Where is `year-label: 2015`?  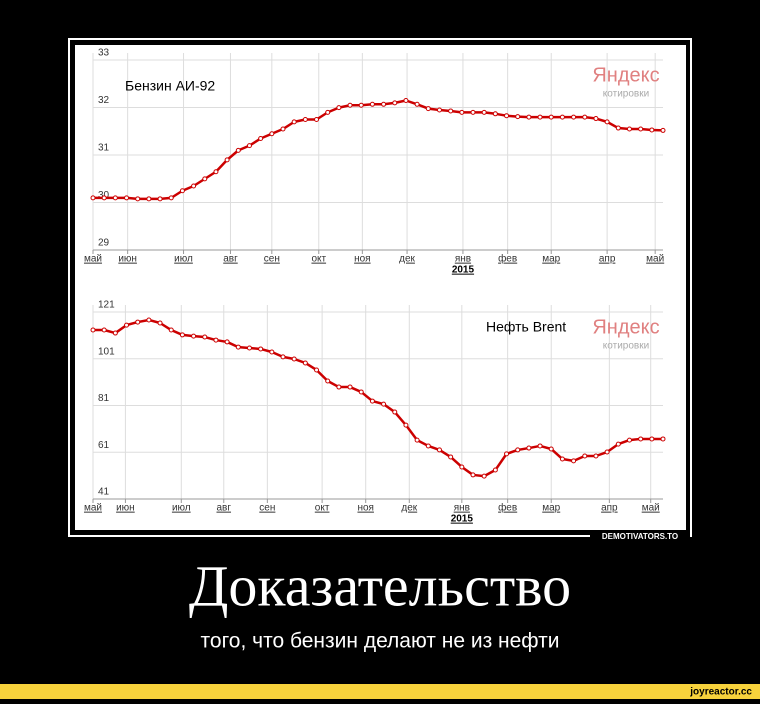
year-label: 2015 is located at coordinates (462, 519).